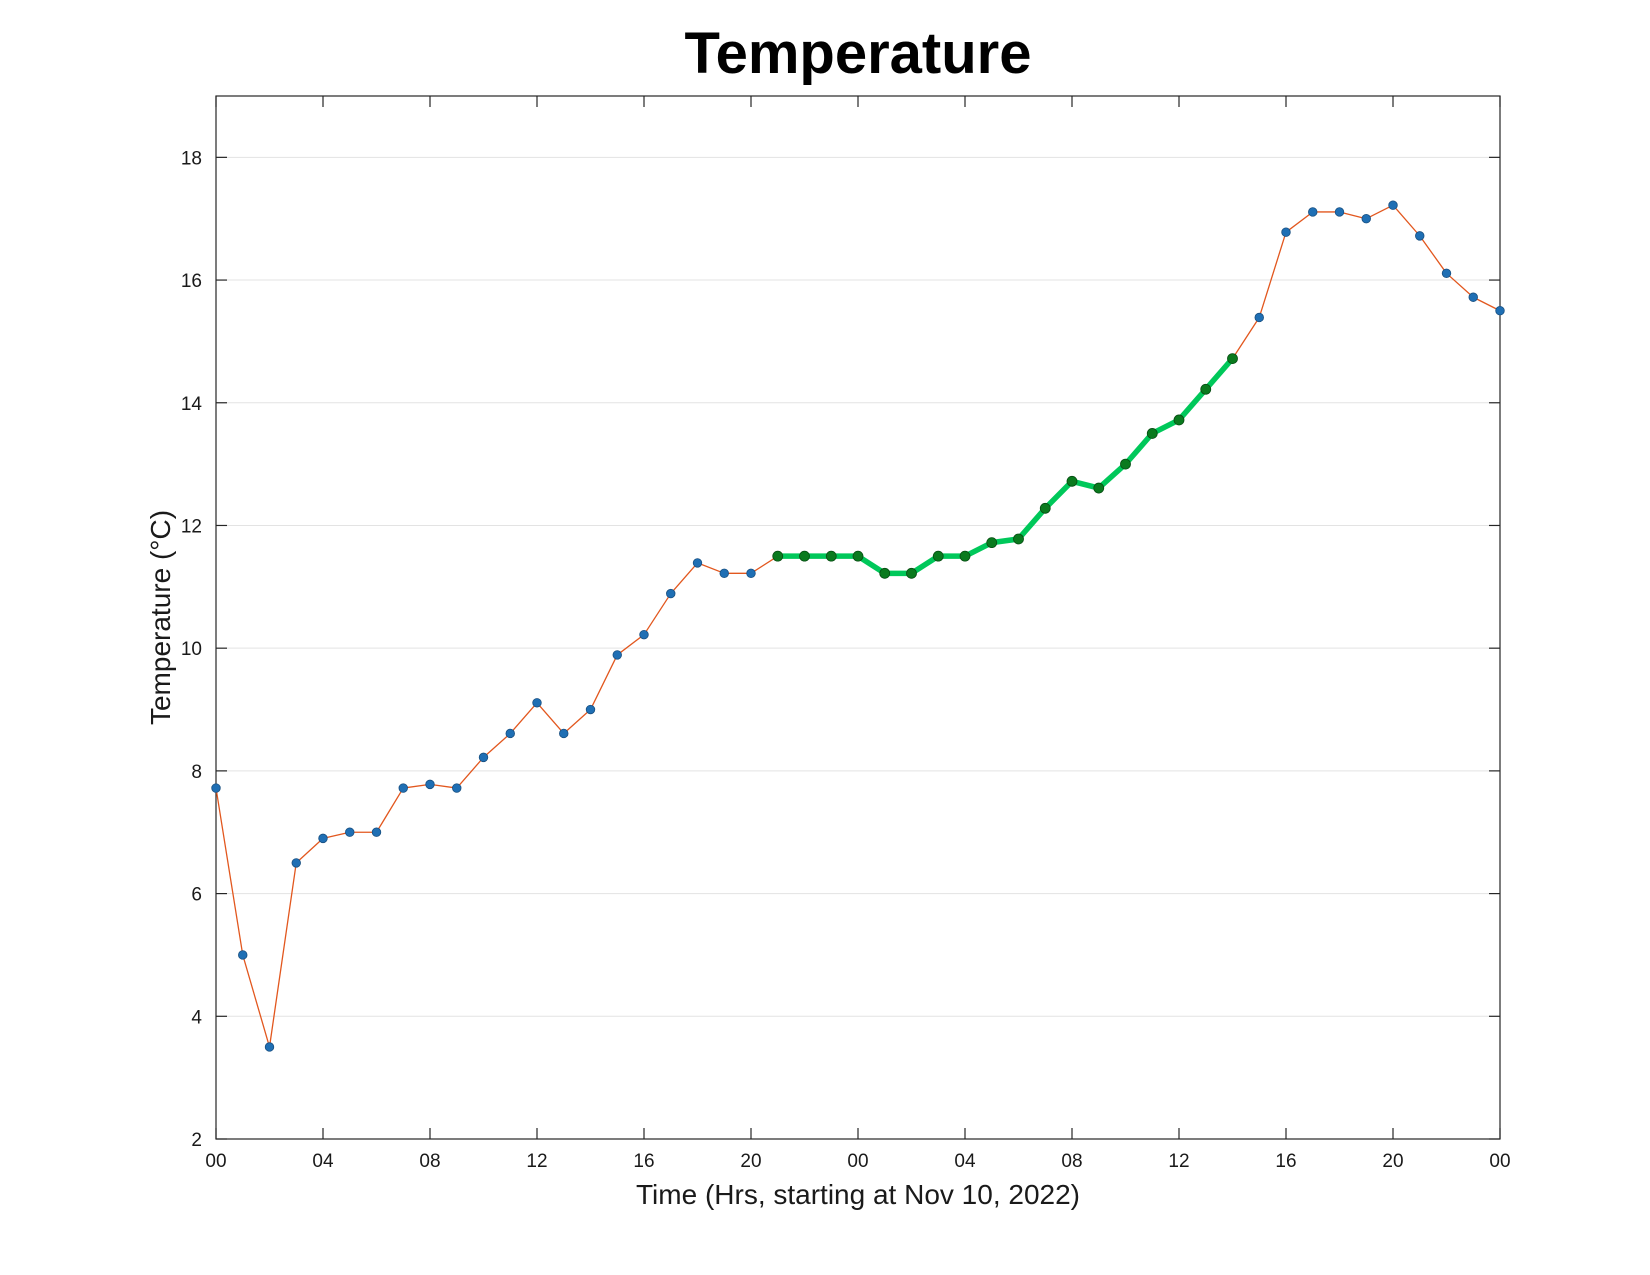  What do you see at coordinates (160, 617) in the screenshot?
I see `y-axis-label: Temperature (°C)` at bounding box center [160, 617].